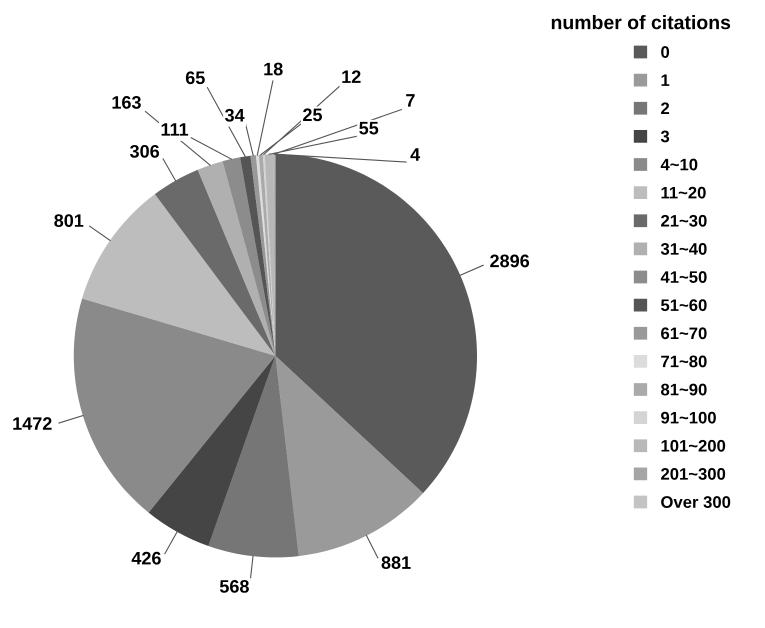 The height and width of the screenshot is (628, 765). What do you see at coordinates (32, 423) in the screenshot?
I see `data-label: 1472` at bounding box center [32, 423].